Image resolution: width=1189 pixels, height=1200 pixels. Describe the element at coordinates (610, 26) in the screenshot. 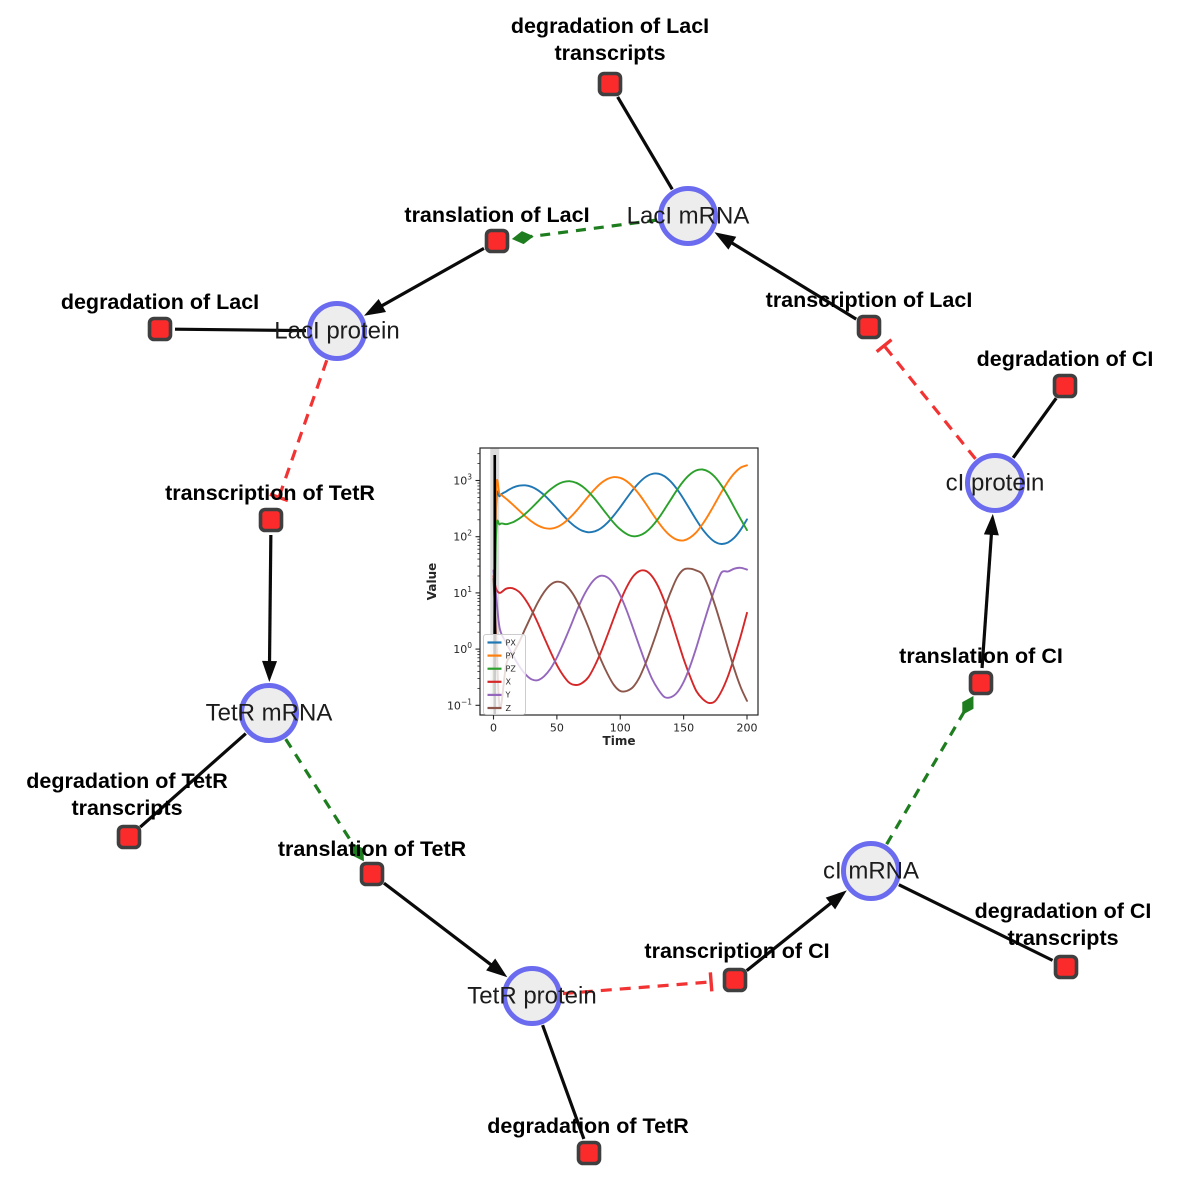

I see `reaction-label-deg_laci_tx: degradation of LacI` at that location.